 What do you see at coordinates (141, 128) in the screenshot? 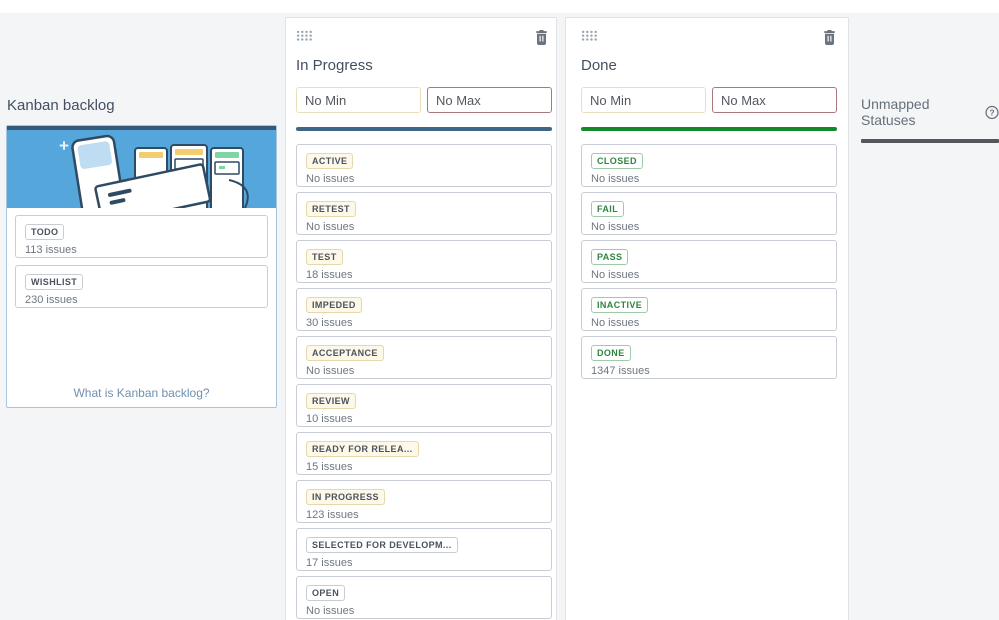
I see `backlog-top-bar` at bounding box center [141, 128].